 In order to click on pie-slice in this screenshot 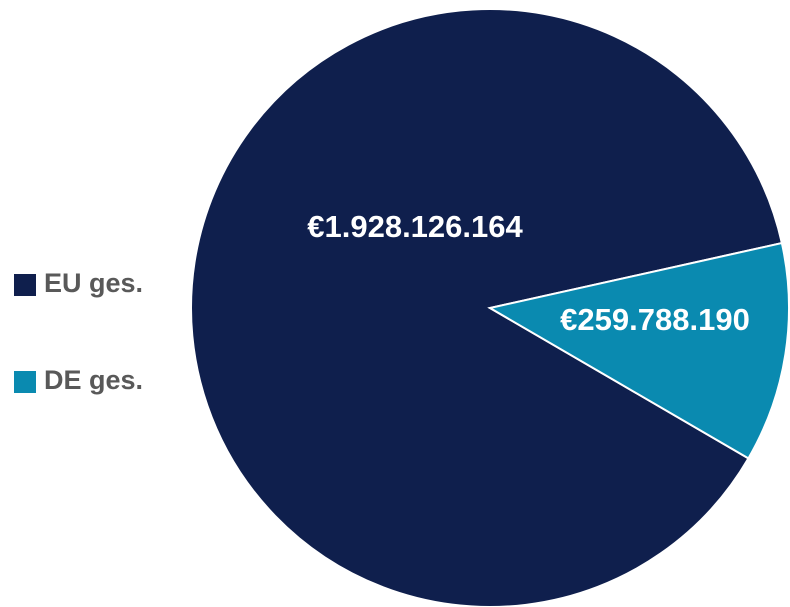, I will do `click(638, 350)`.